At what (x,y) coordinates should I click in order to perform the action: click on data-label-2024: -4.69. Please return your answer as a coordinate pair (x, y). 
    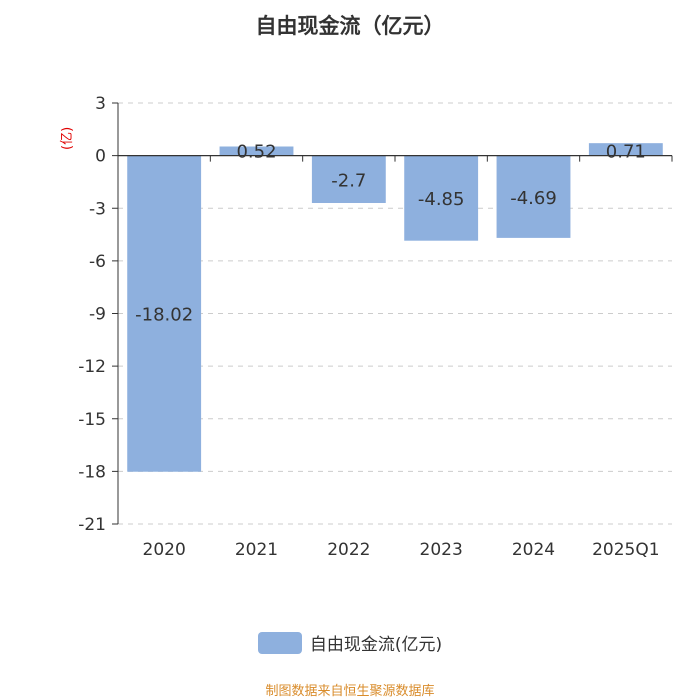
    Looking at the image, I should click on (533, 198).